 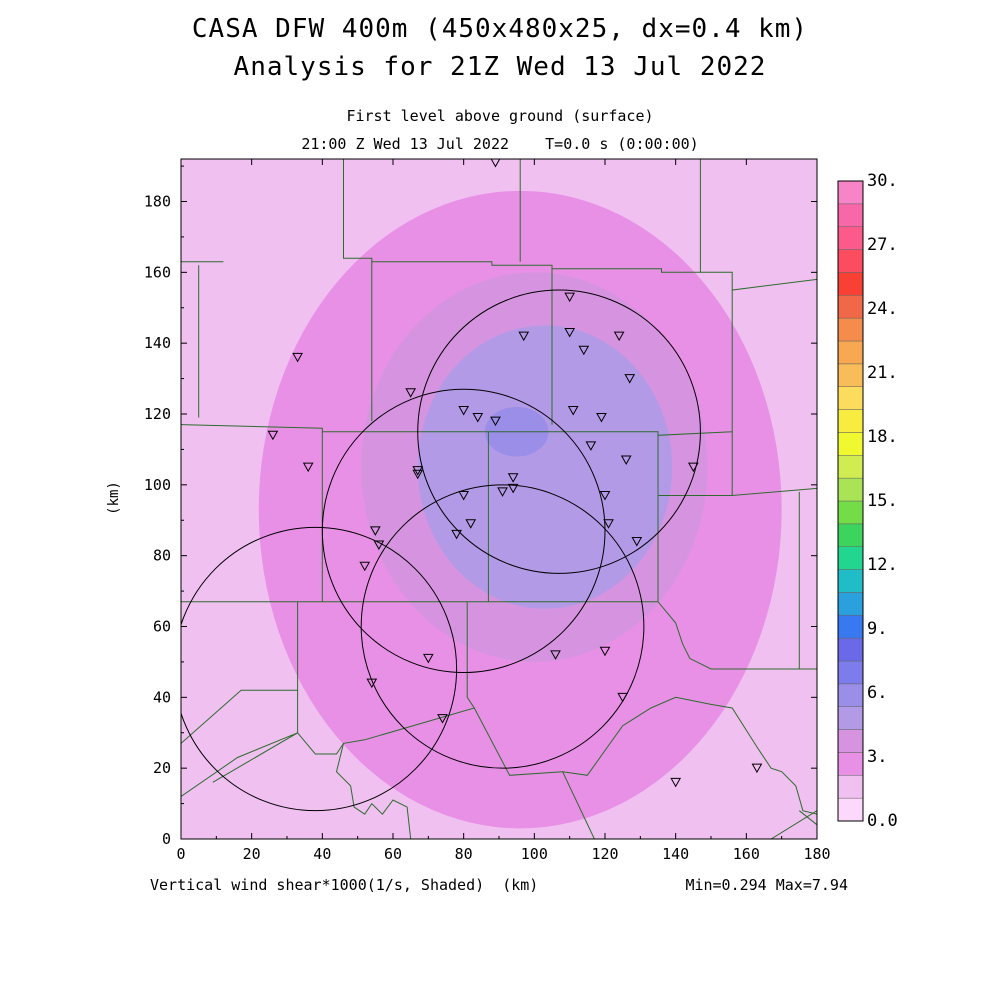 What do you see at coordinates (500, 29) in the screenshot?
I see `chart-title: CASA DFW 400m (450x480x25, dx=0.4 km)` at bounding box center [500, 29].